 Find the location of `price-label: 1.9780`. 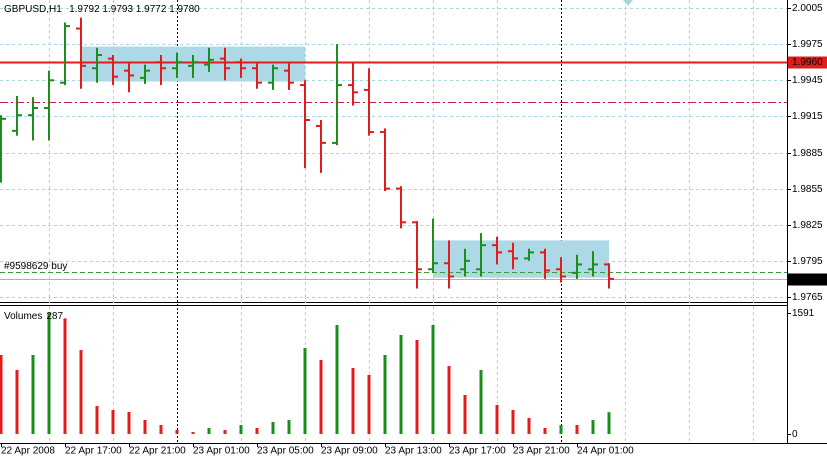

price-label: 1.9780 is located at coordinates (807, 279).